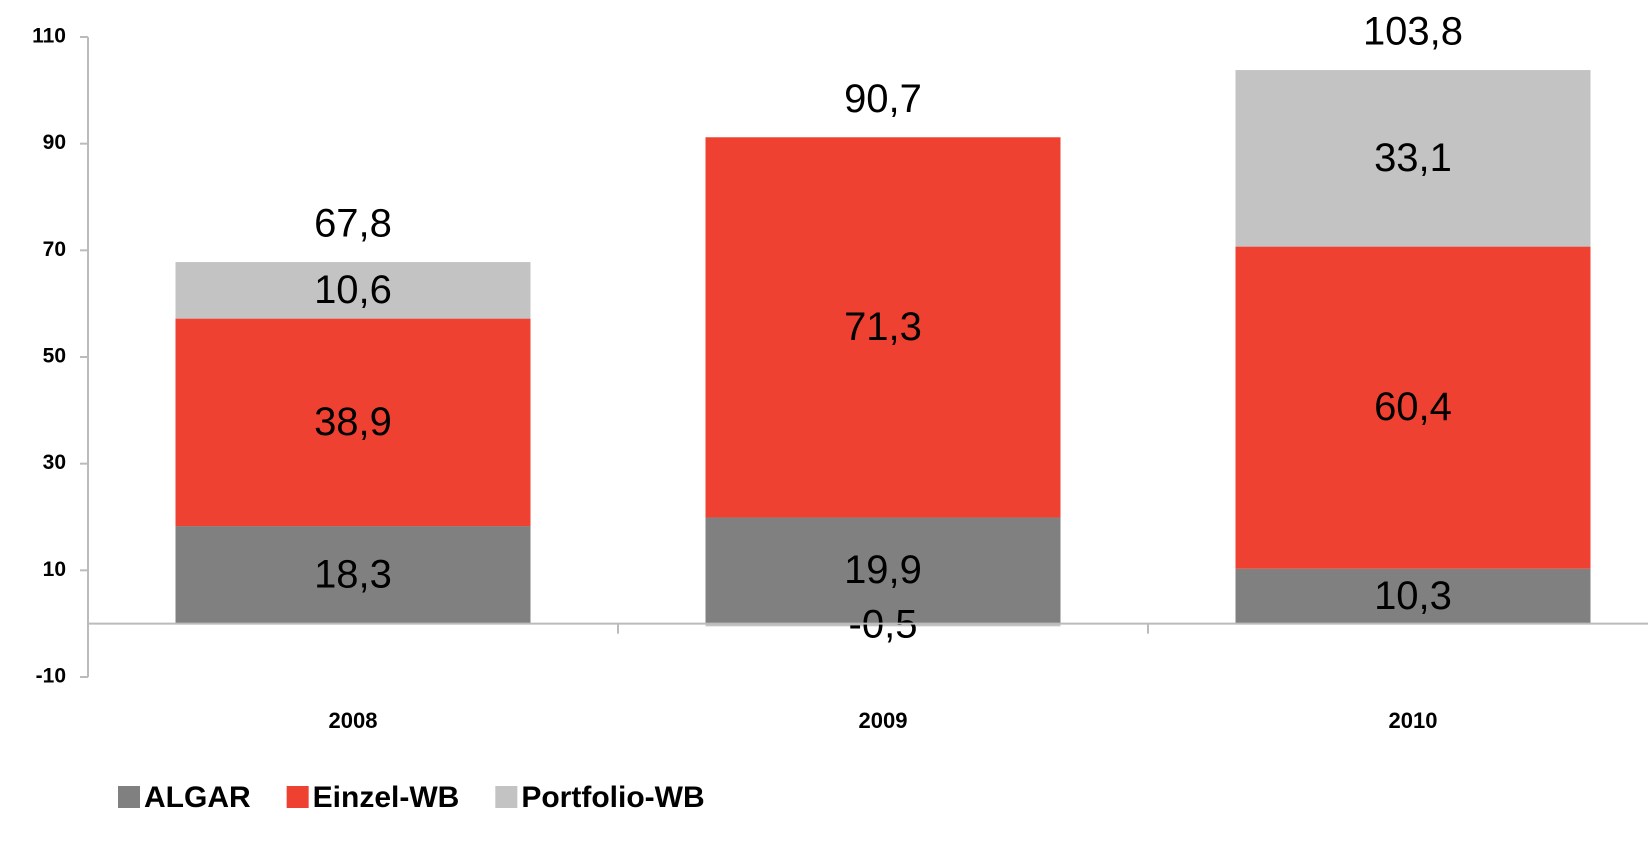 The width and height of the screenshot is (1648, 858). I want to click on legend-label: Portfolio-WB, so click(612, 797).